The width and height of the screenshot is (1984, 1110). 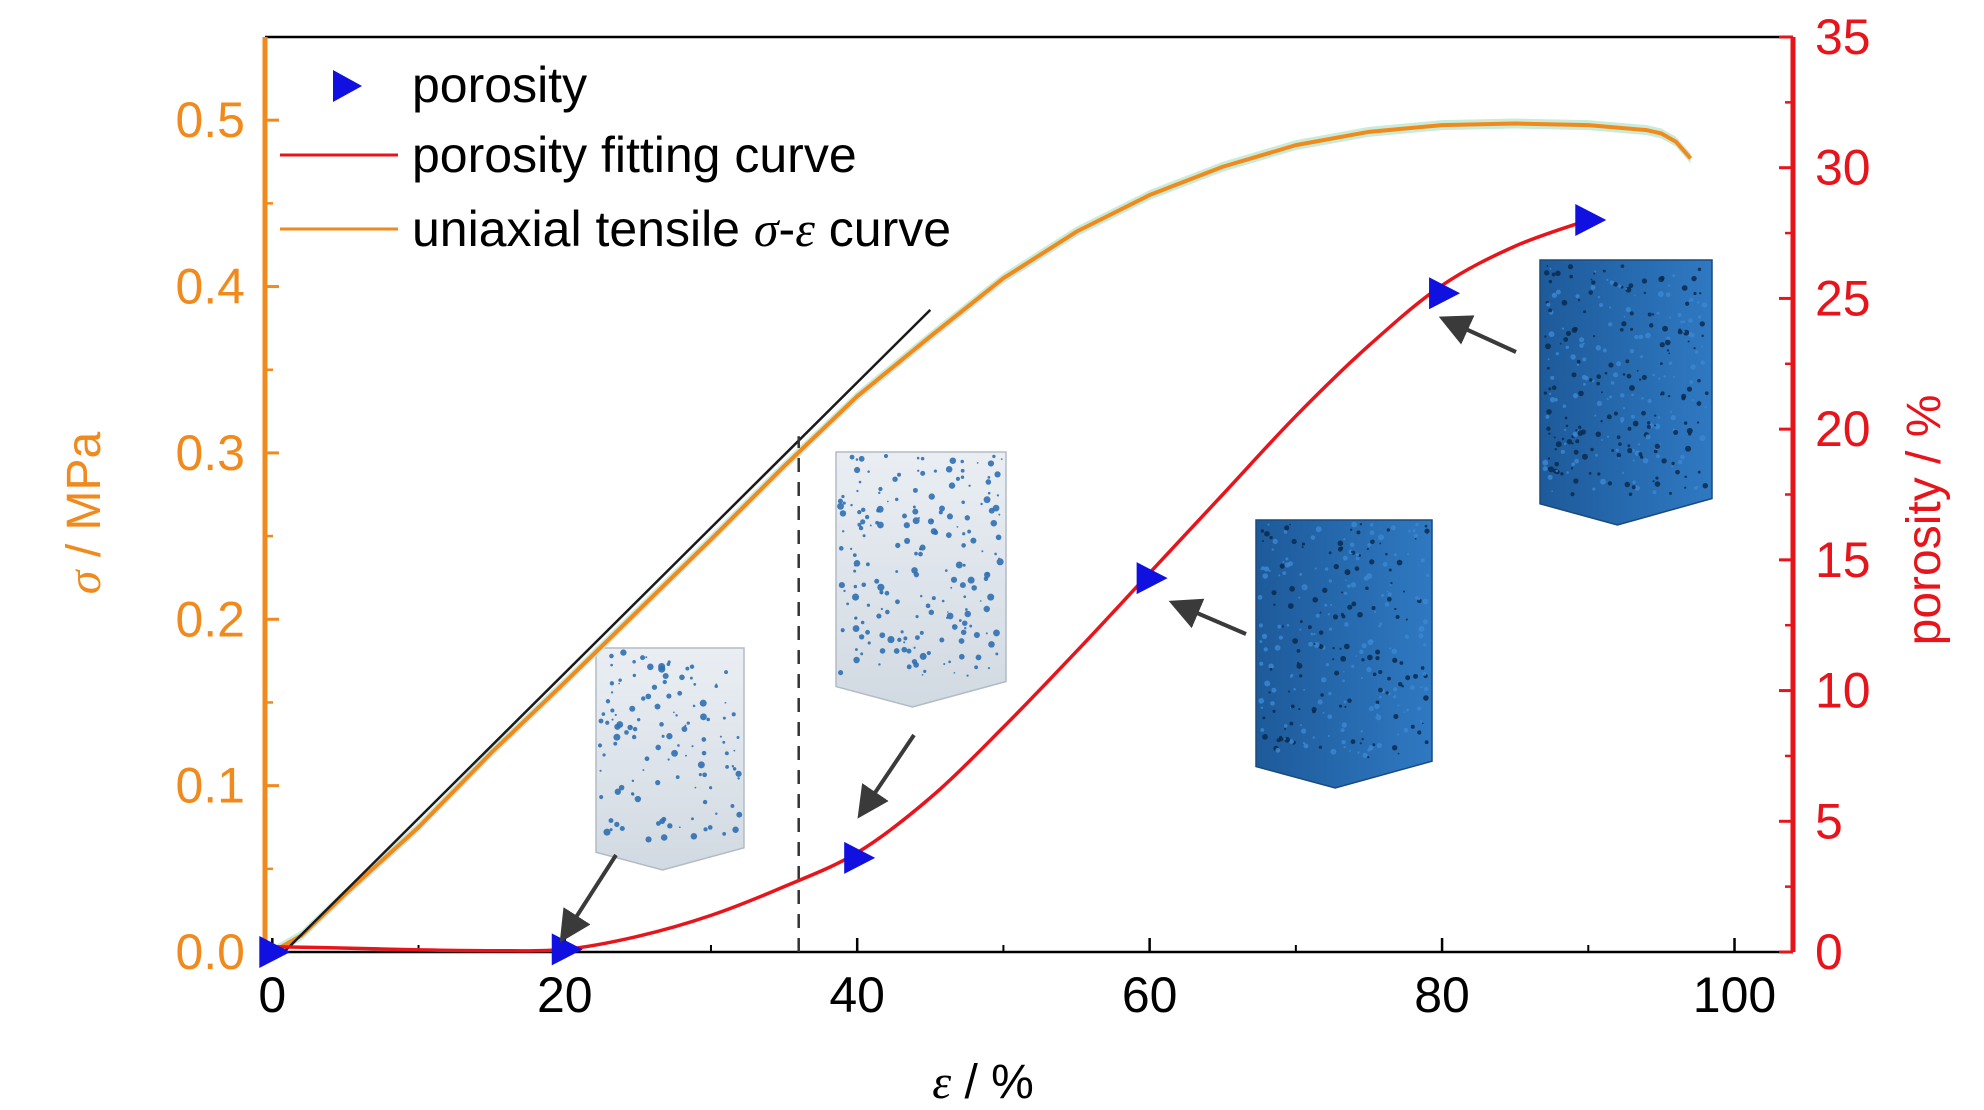 I want to click on porosity-point, so click(x=1445, y=293).